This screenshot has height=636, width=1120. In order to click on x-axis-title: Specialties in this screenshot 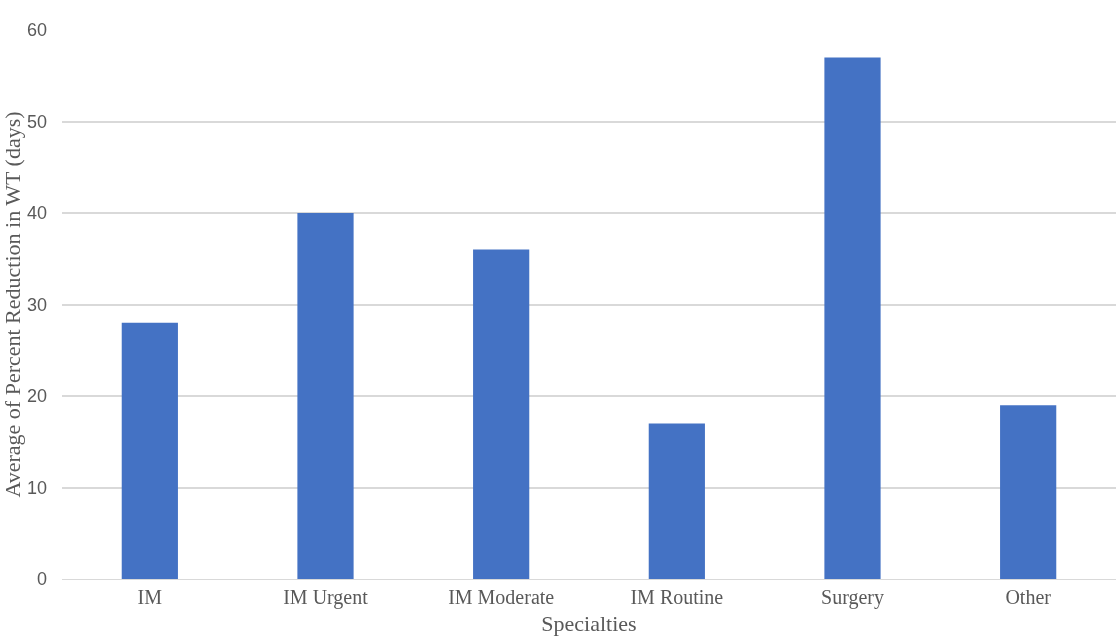, I will do `click(589, 623)`.